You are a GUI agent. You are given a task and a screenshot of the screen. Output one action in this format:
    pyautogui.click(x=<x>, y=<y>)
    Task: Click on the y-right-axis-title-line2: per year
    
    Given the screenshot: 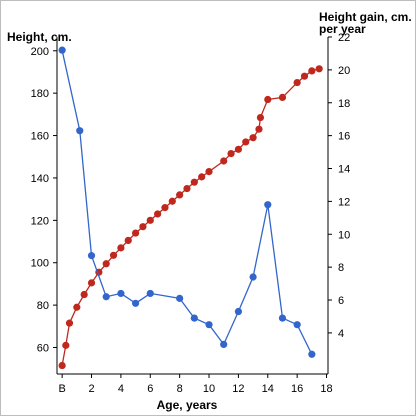 What is the action you would take?
    pyautogui.click(x=342, y=29)
    